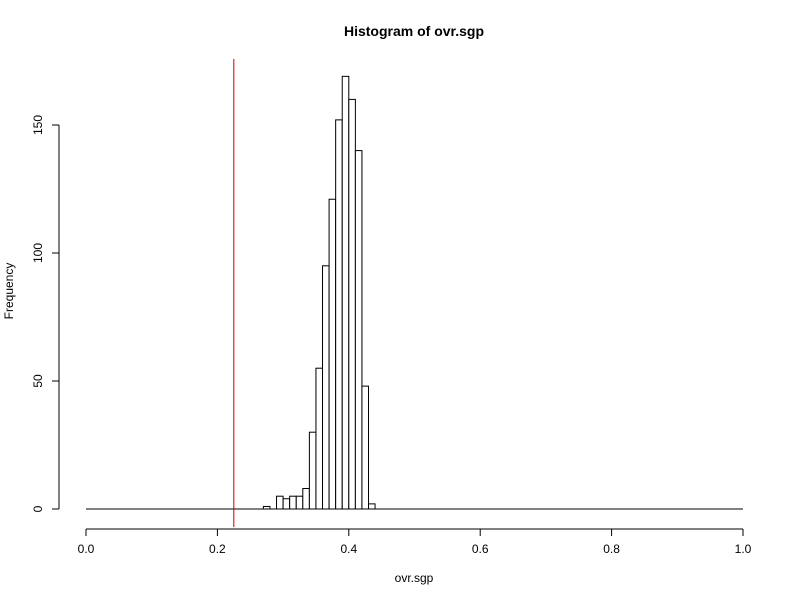 The image size is (800, 600). What do you see at coordinates (9, 291) in the screenshot?
I see `y-axis-label: Frequency` at bounding box center [9, 291].